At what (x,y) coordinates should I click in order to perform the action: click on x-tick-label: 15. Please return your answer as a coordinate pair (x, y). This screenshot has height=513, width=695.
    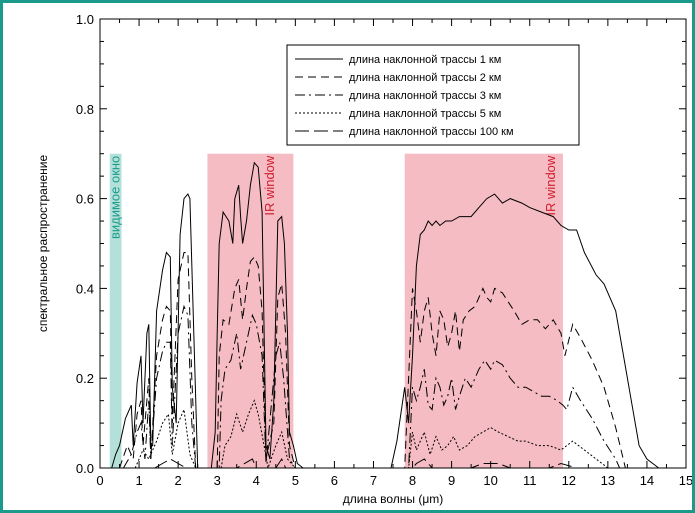
    Looking at the image, I should click on (685, 480).